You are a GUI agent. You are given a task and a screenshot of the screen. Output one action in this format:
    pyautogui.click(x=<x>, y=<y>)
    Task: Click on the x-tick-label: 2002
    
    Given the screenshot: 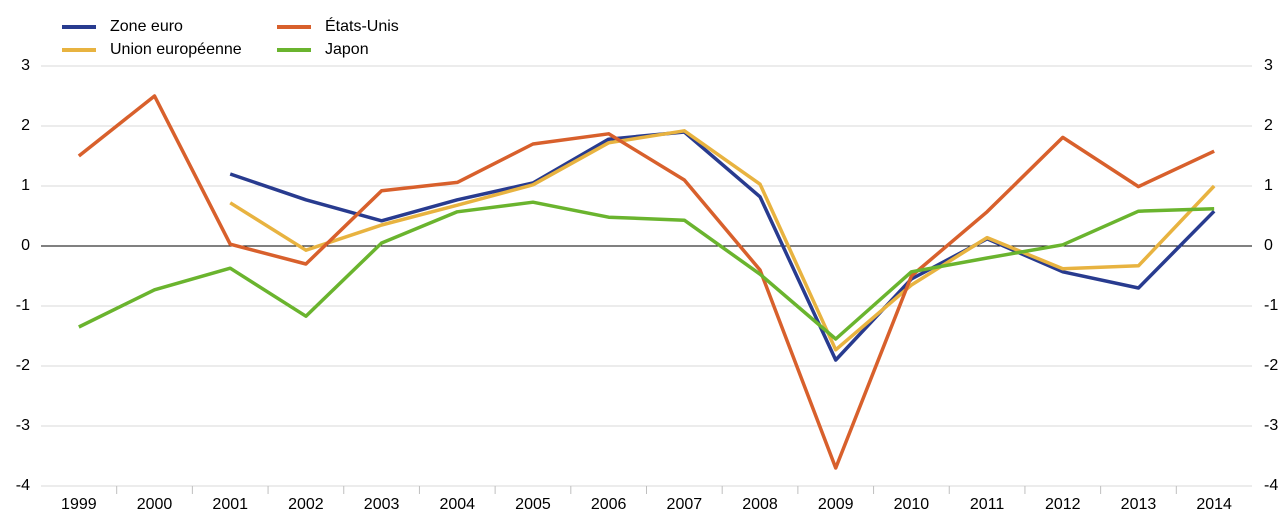 What is the action you would take?
    pyautogui.click(x=306, y=504)
    